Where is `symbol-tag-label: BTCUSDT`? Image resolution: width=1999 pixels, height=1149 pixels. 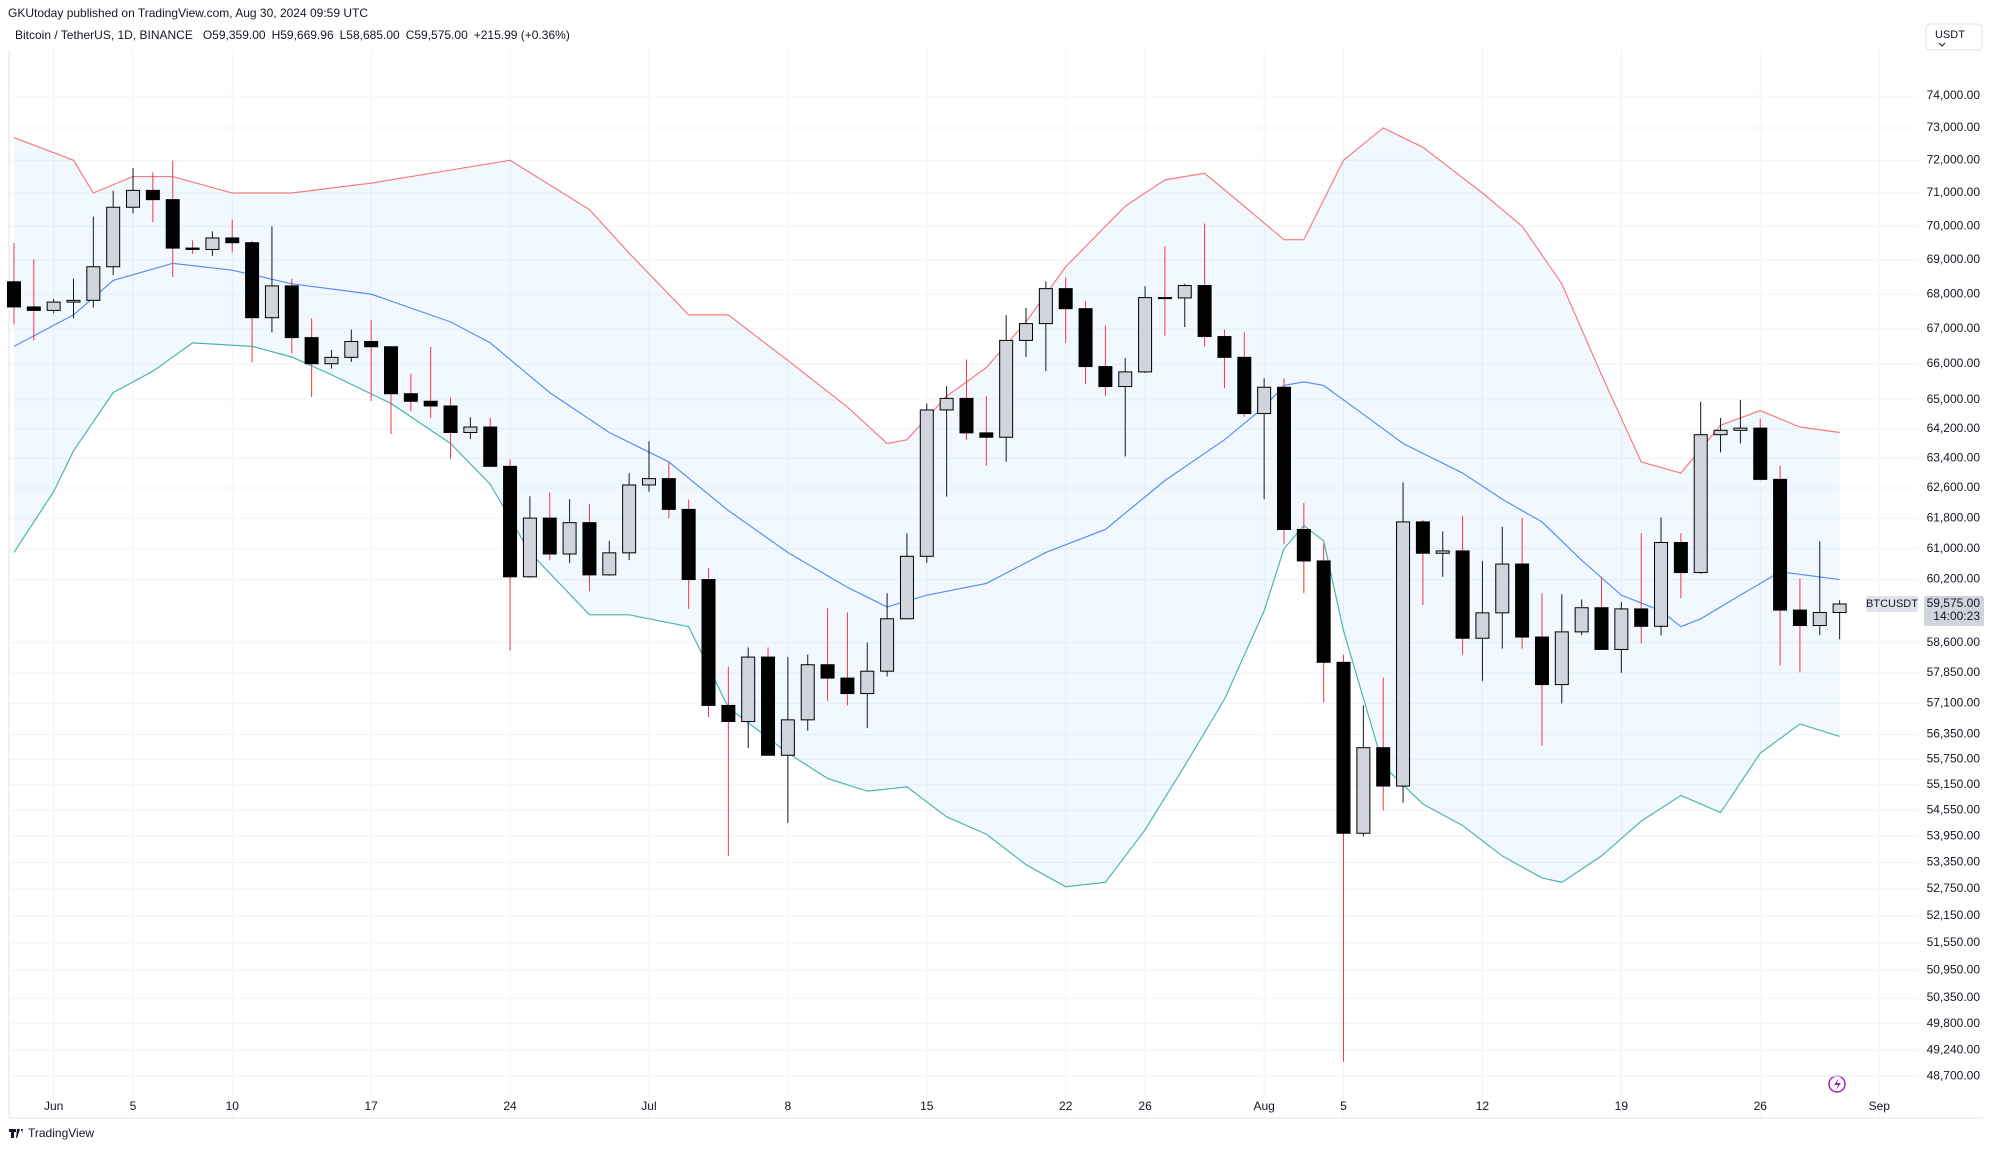 symbol-tag-label: BTCUSDT is located at coordinates (1892, 604).